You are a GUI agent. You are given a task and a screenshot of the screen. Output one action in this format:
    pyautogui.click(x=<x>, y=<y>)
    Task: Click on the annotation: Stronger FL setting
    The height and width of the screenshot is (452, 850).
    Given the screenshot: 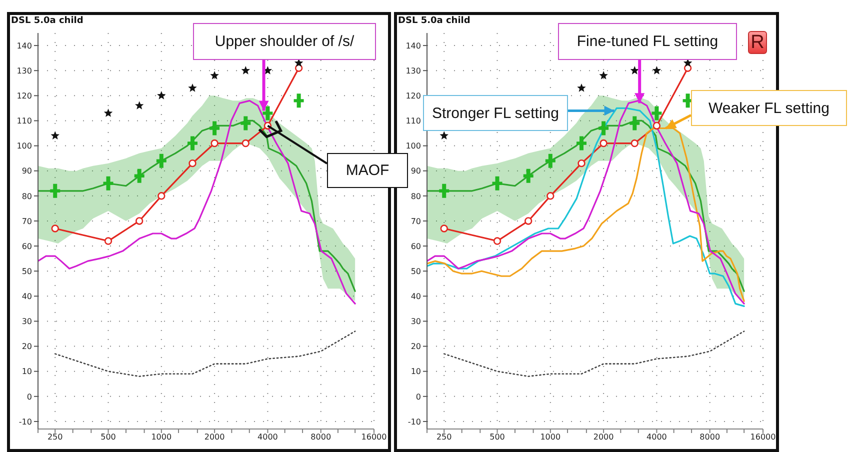 What is the action you would take?
    pyautogui.click(x=495, y=113)
    